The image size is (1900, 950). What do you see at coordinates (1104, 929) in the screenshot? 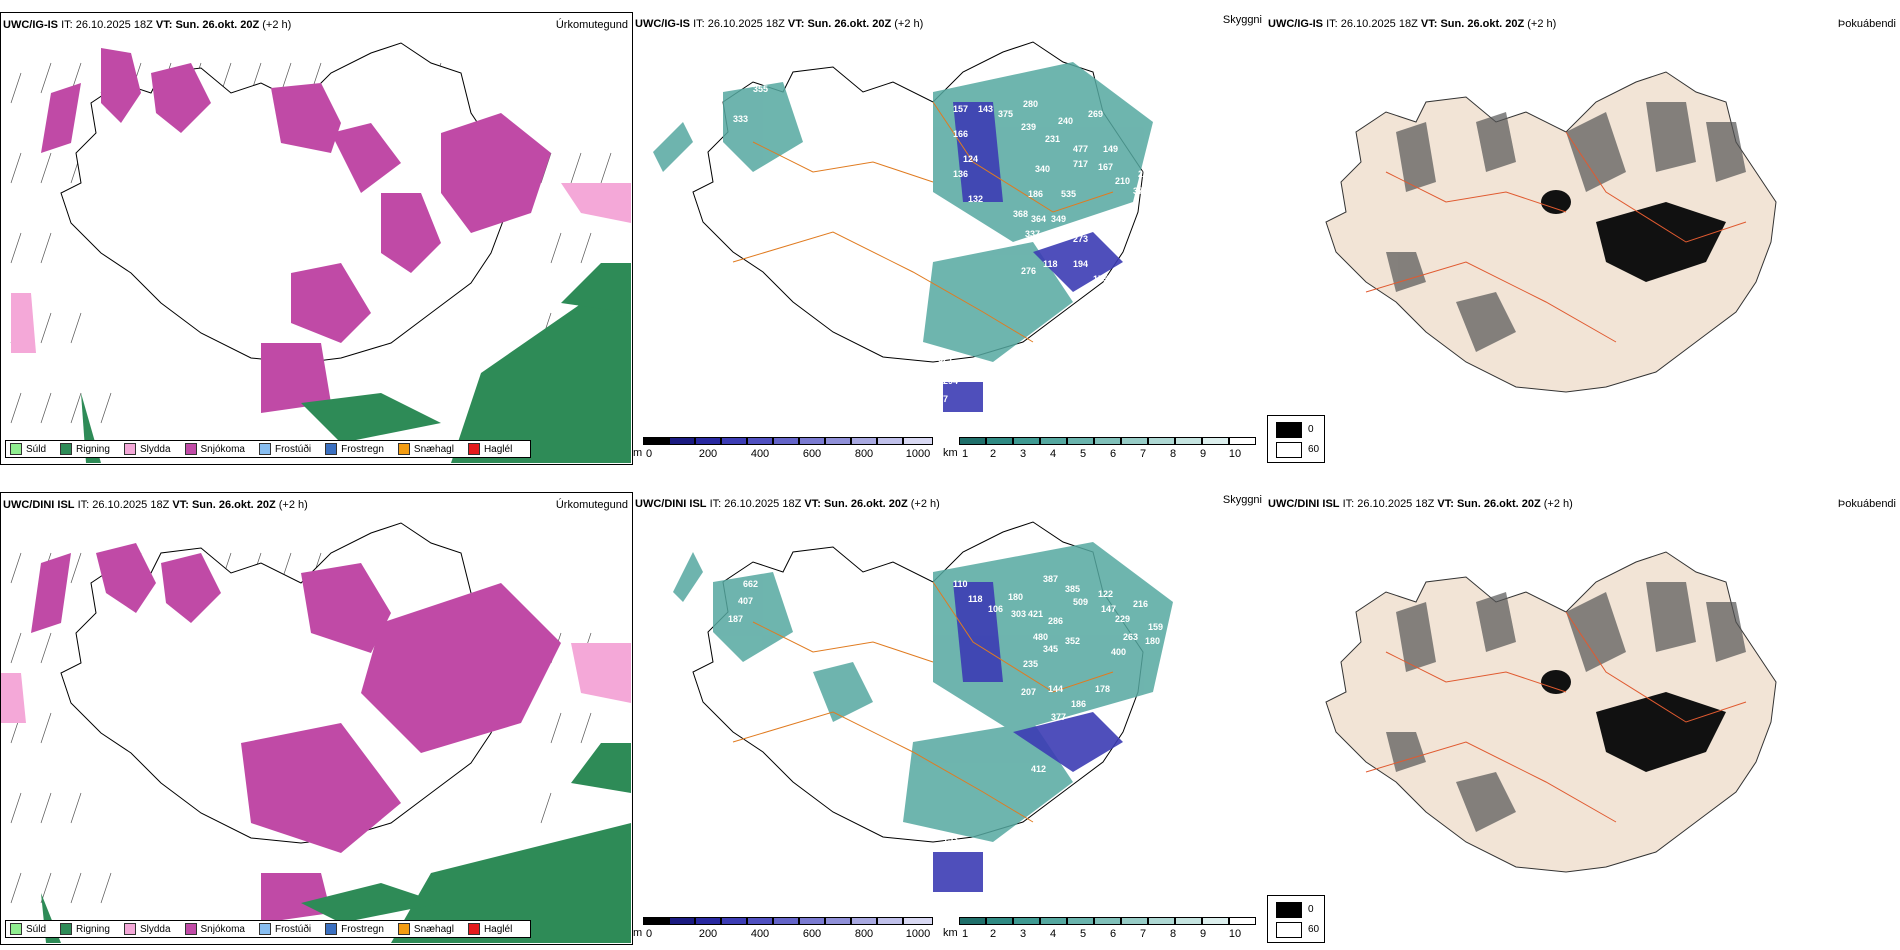
I see `visibility-colorbar: km 1 2 3 4 5 6 7 8 9 10` at bounding box center [1104, 929].